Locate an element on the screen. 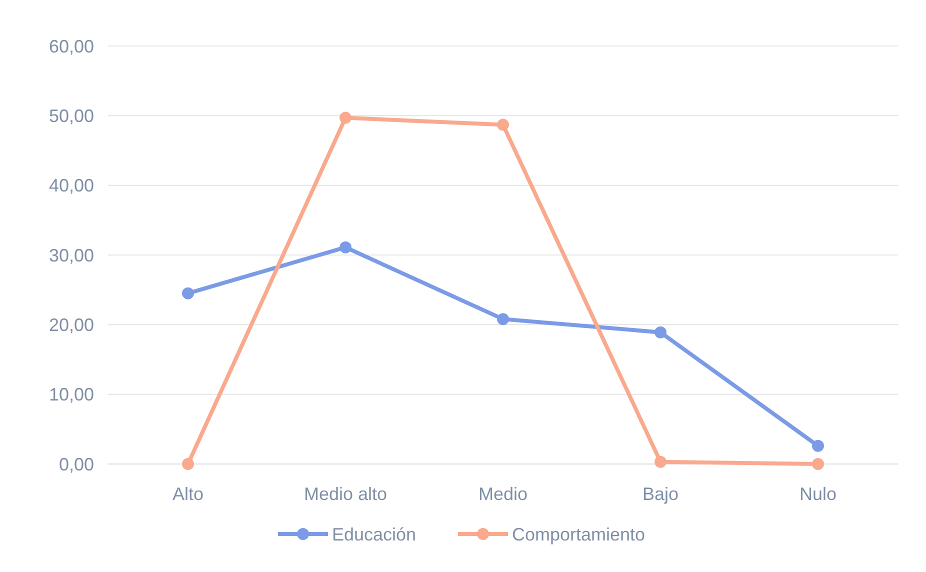  y-tick-label: 20,00 is located at coordinates (71, 324).